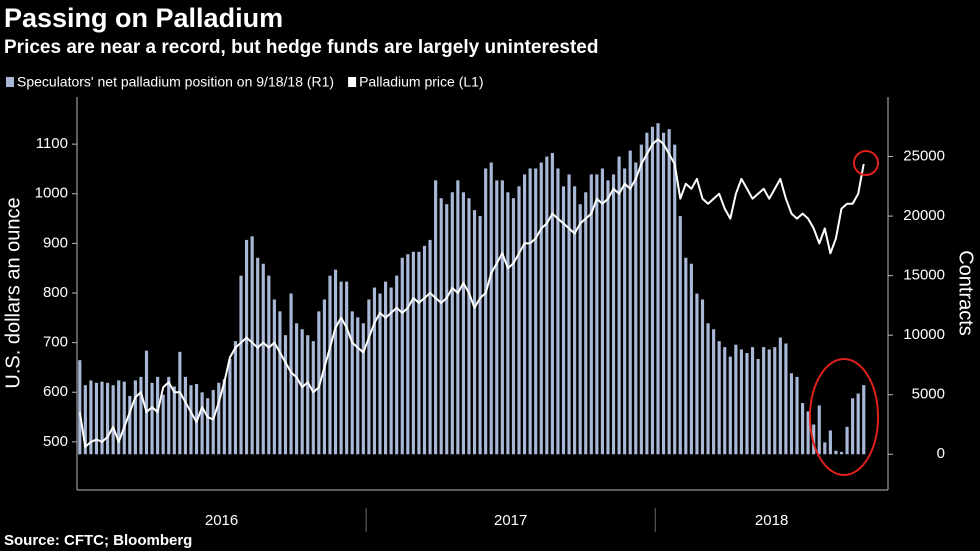  I want to click on source: Source: CFTC; Bloomberg, so click(98, 540).